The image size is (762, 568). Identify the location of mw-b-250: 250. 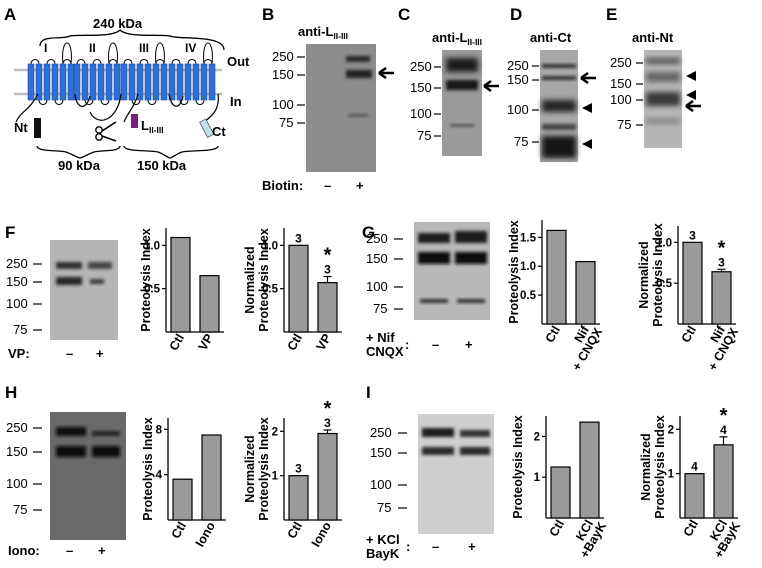
(283, 56).